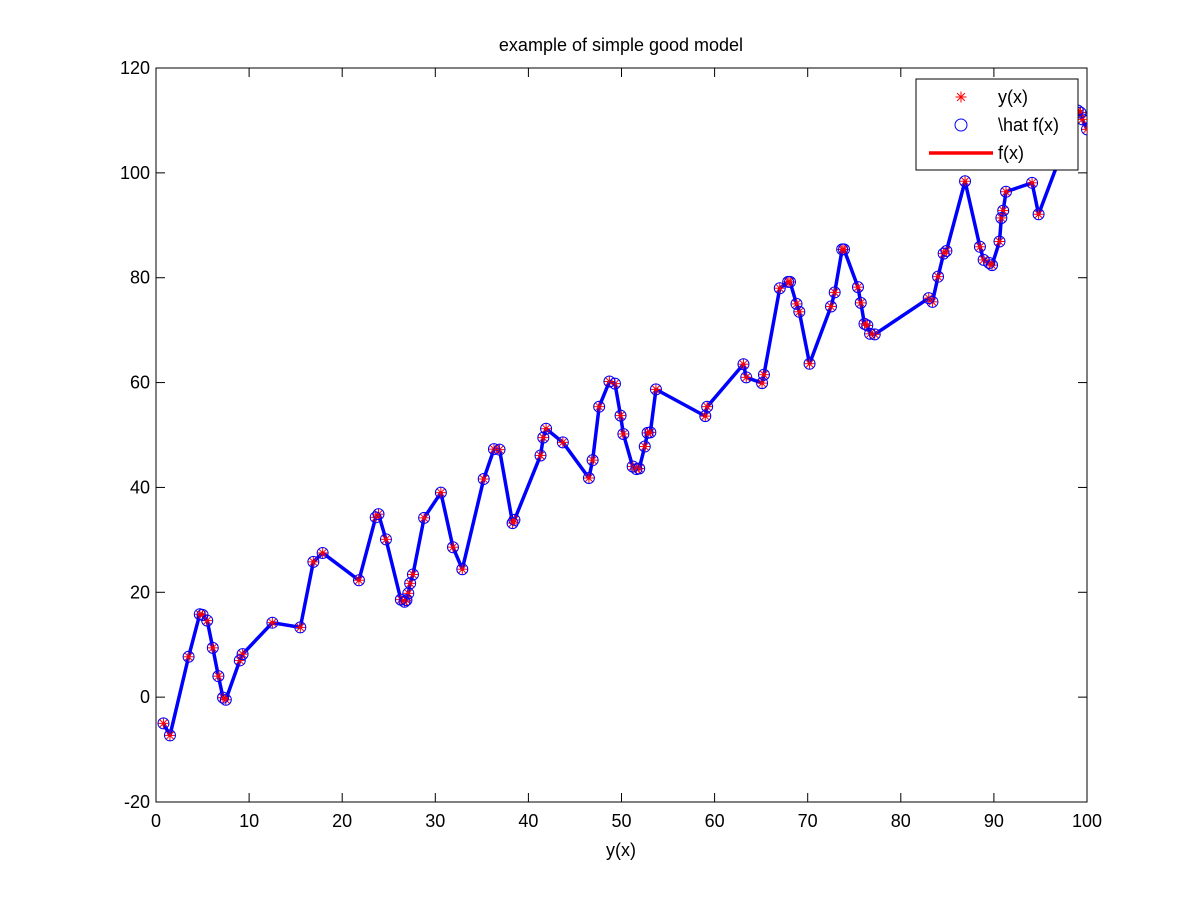 The width and height of the screenshot is (1201, 906). Describe the element at coordinates (342, 821) in the screenshot. I see `x-tick-label: 20` at that location.